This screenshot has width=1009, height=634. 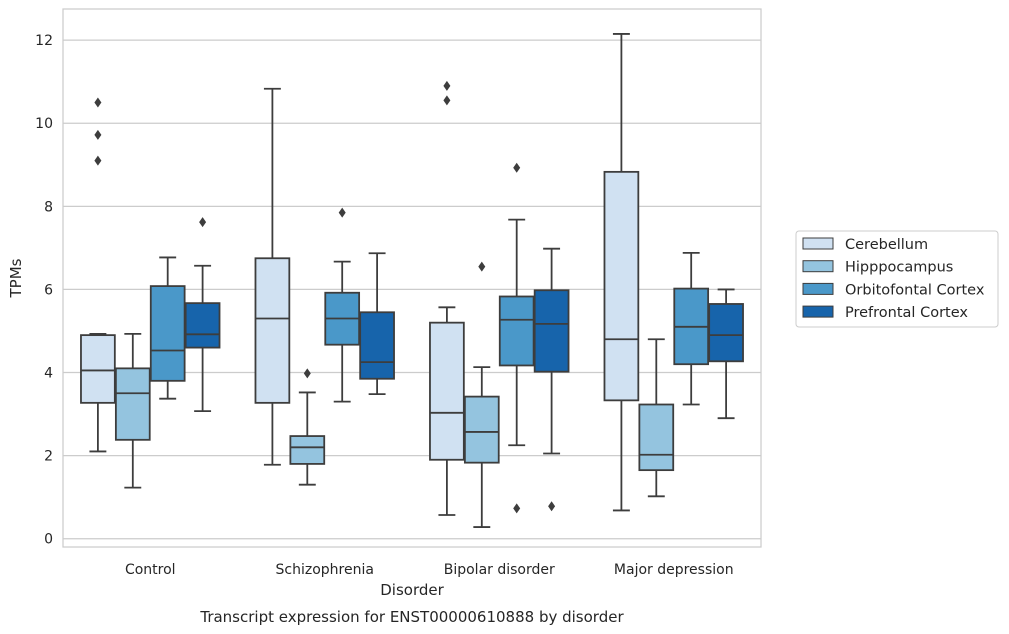 I want to click on y-tick-label: 10, so click(x=44, y=124).